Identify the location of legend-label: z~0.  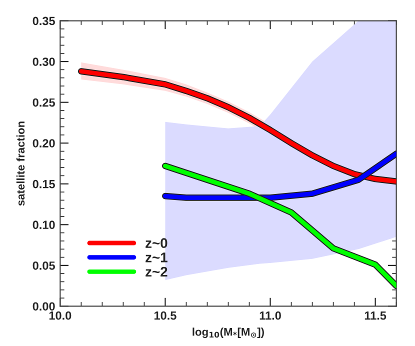
(157, 243).